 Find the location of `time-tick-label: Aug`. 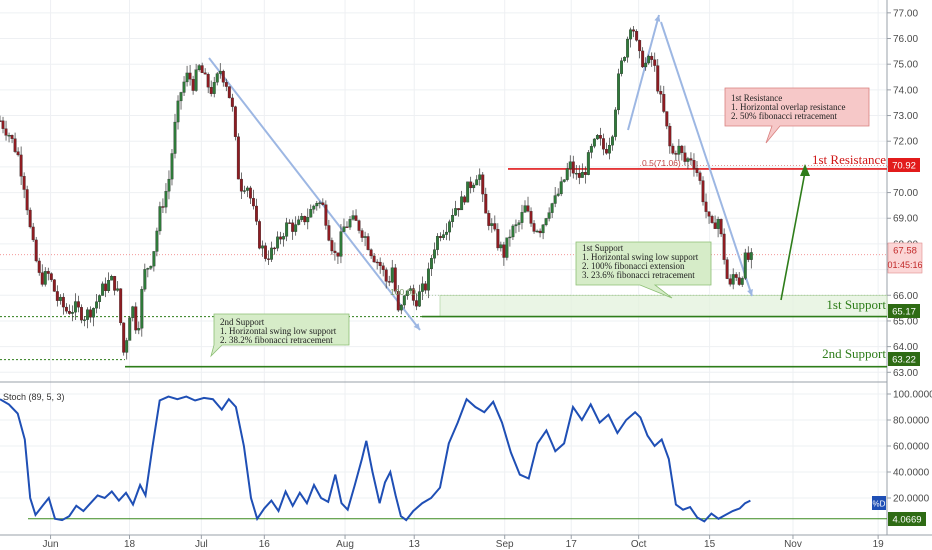

time-tick-label: Aug is located at coordinates (345, 544).